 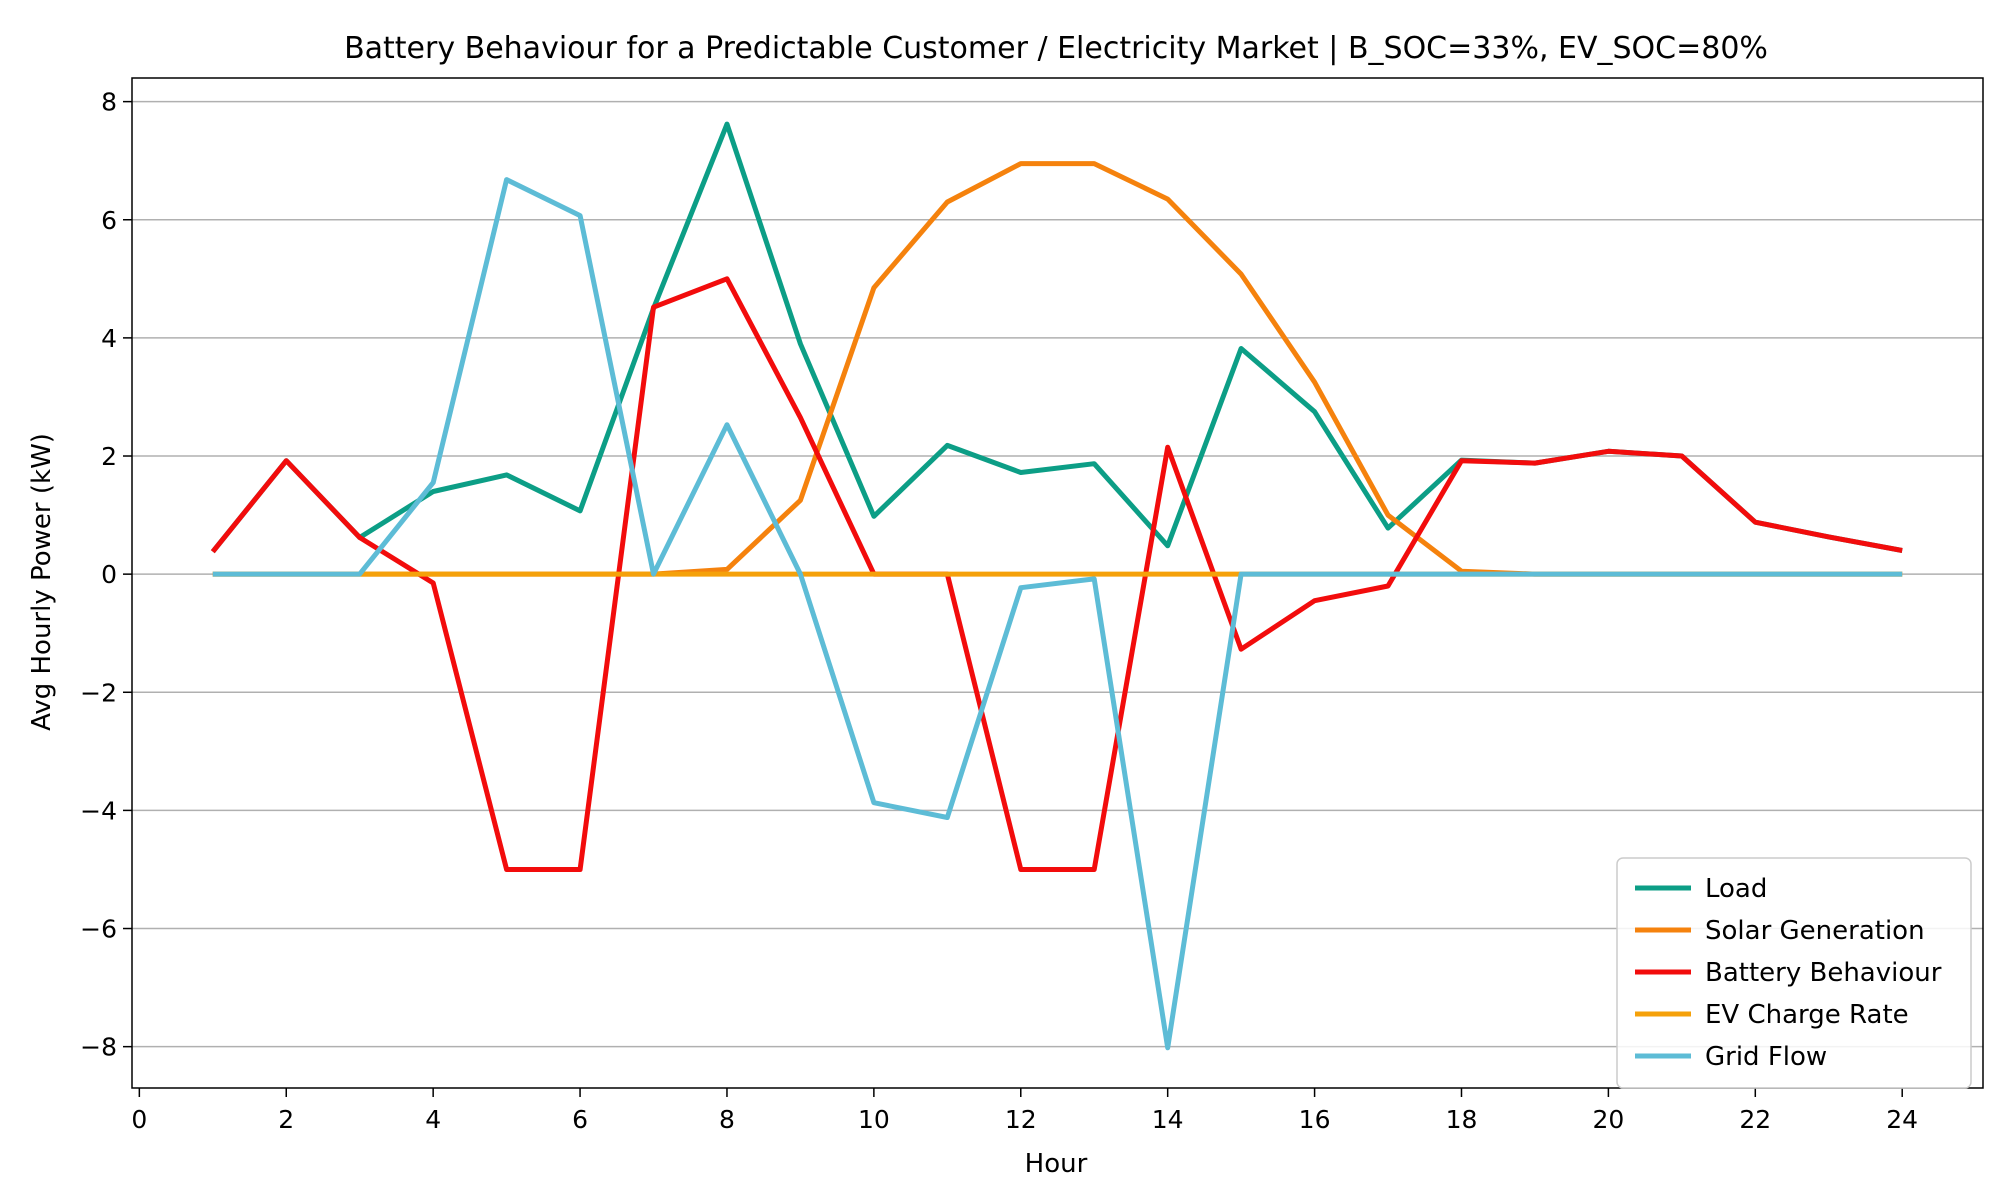 I want to click on y-tick-label-6: 4, so click(x=109, y=338).